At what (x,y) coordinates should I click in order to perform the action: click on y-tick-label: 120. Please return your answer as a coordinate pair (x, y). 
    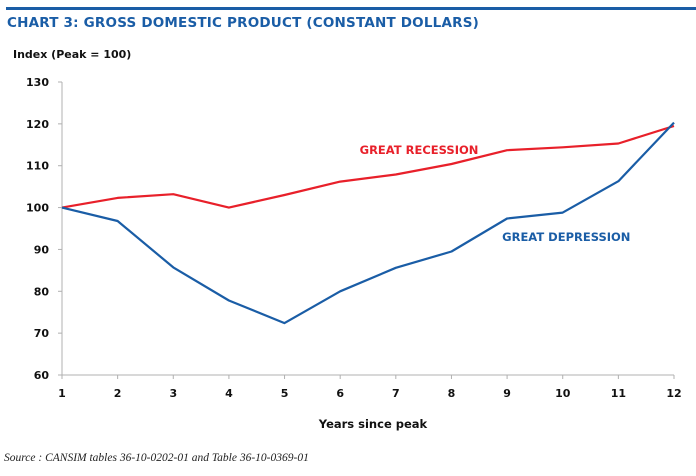
    Looking at the image, I should click on (37, 124).